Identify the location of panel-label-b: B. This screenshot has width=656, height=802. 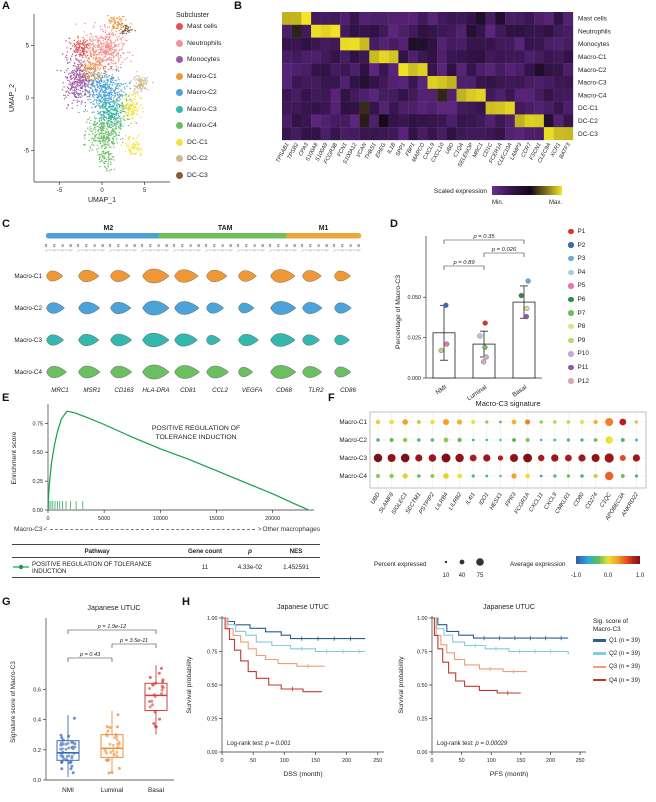
(238, 6).